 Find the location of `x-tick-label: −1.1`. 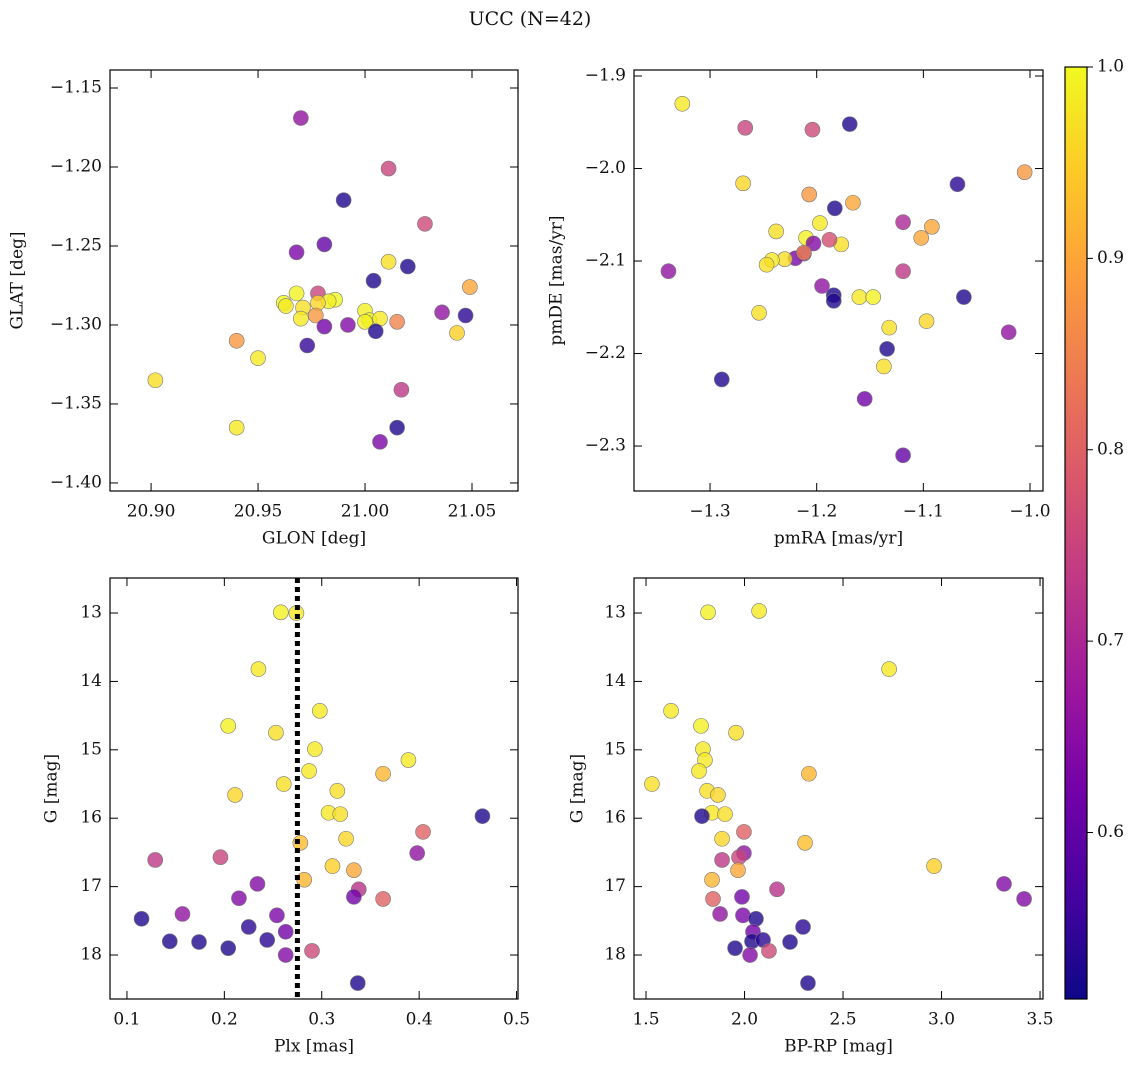

x-tick-label: −1.1 is located at coordinates (923, 512).